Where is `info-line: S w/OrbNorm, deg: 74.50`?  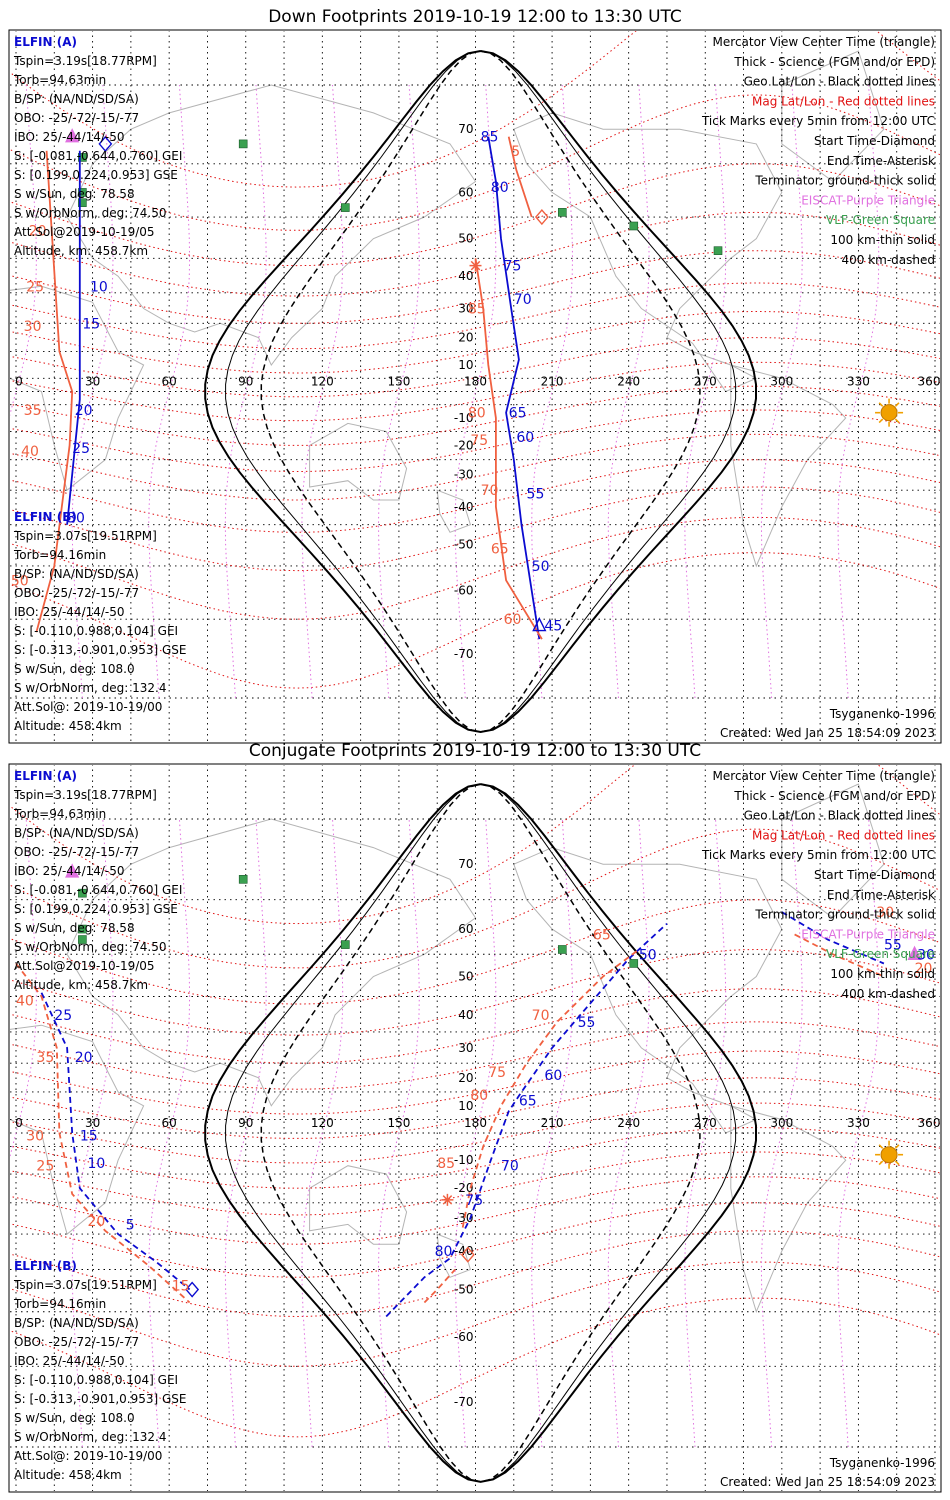
info-line: S w/OrbNorm, deg: 74.50 is located at coordinates (90, 213).